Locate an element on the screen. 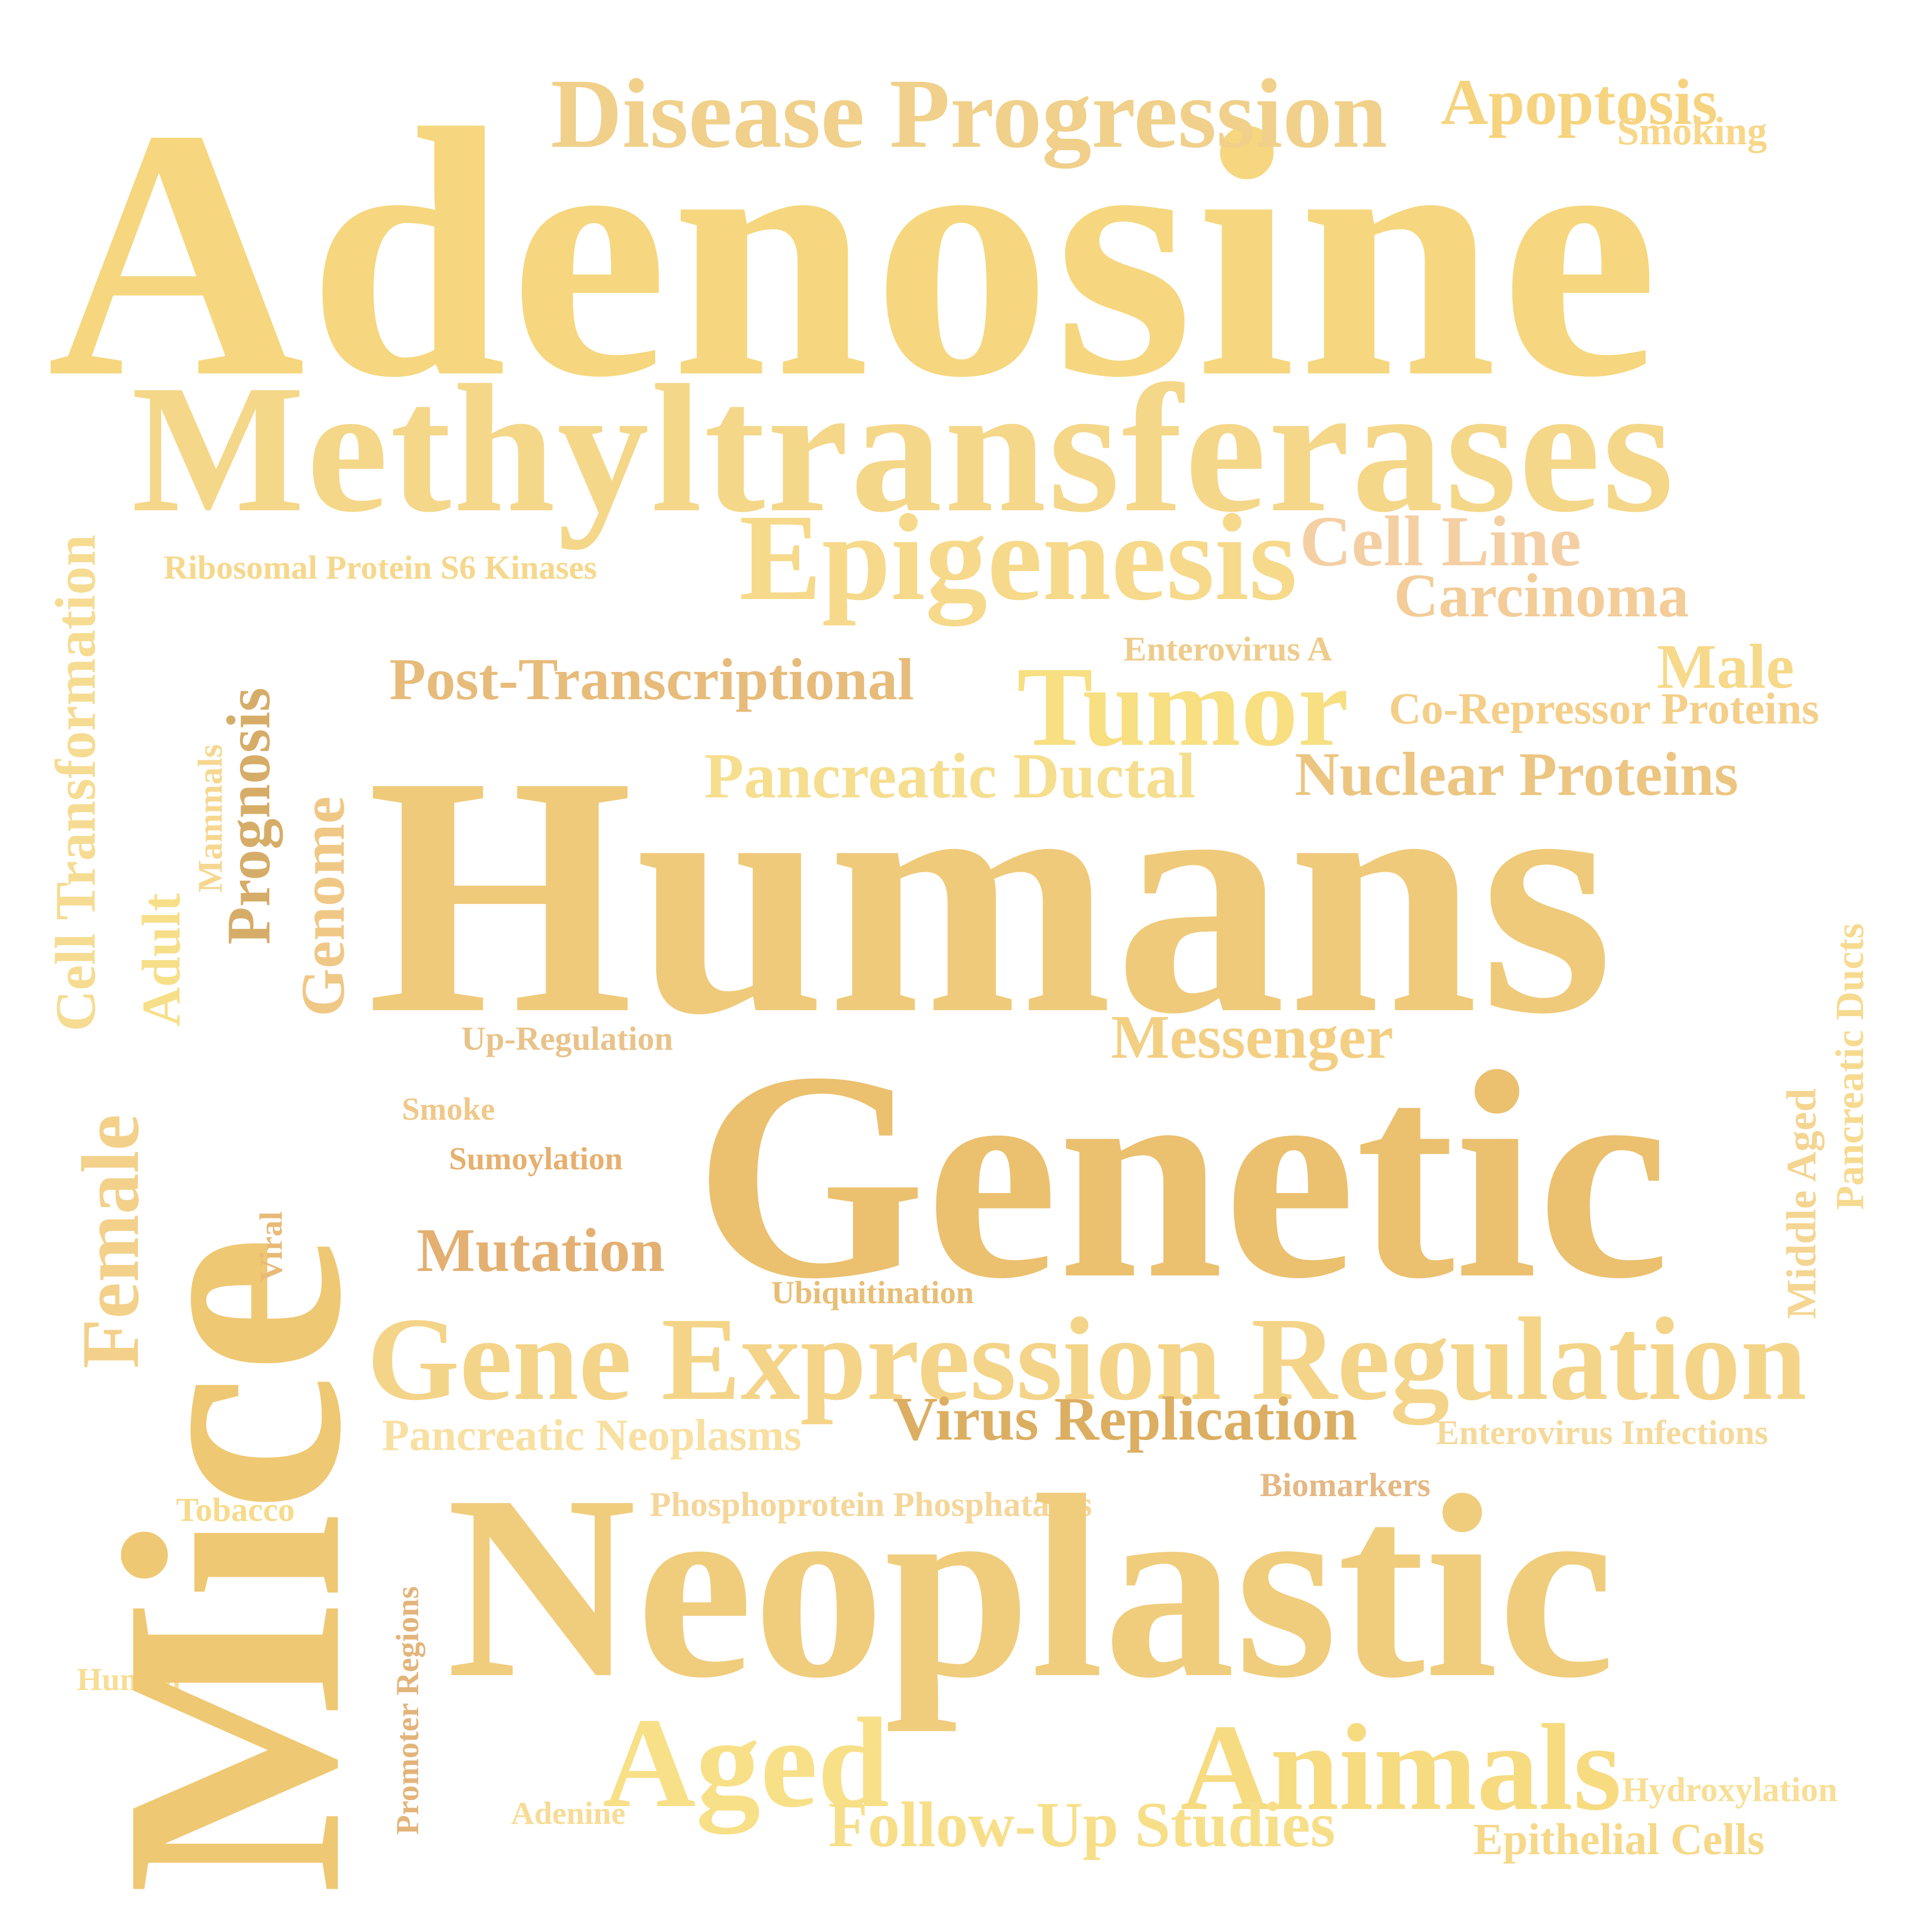  word-follow-up-studies: Follow-Up Studies is located at coordinates (1082, 1825).